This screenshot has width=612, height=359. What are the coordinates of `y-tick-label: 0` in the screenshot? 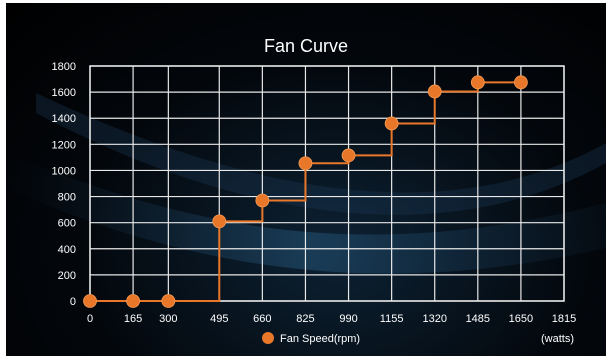 It's located at (73, 302).